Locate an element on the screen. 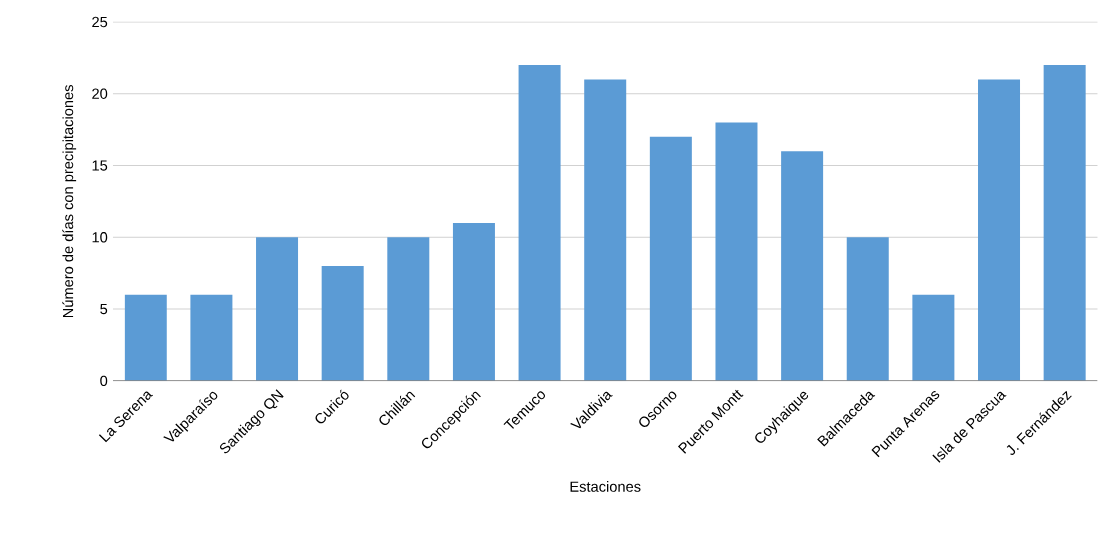 This screenshot has height=556, width=1098. y-axis-title: Número de días con precipitaciones is located at coordinates (69, 201).